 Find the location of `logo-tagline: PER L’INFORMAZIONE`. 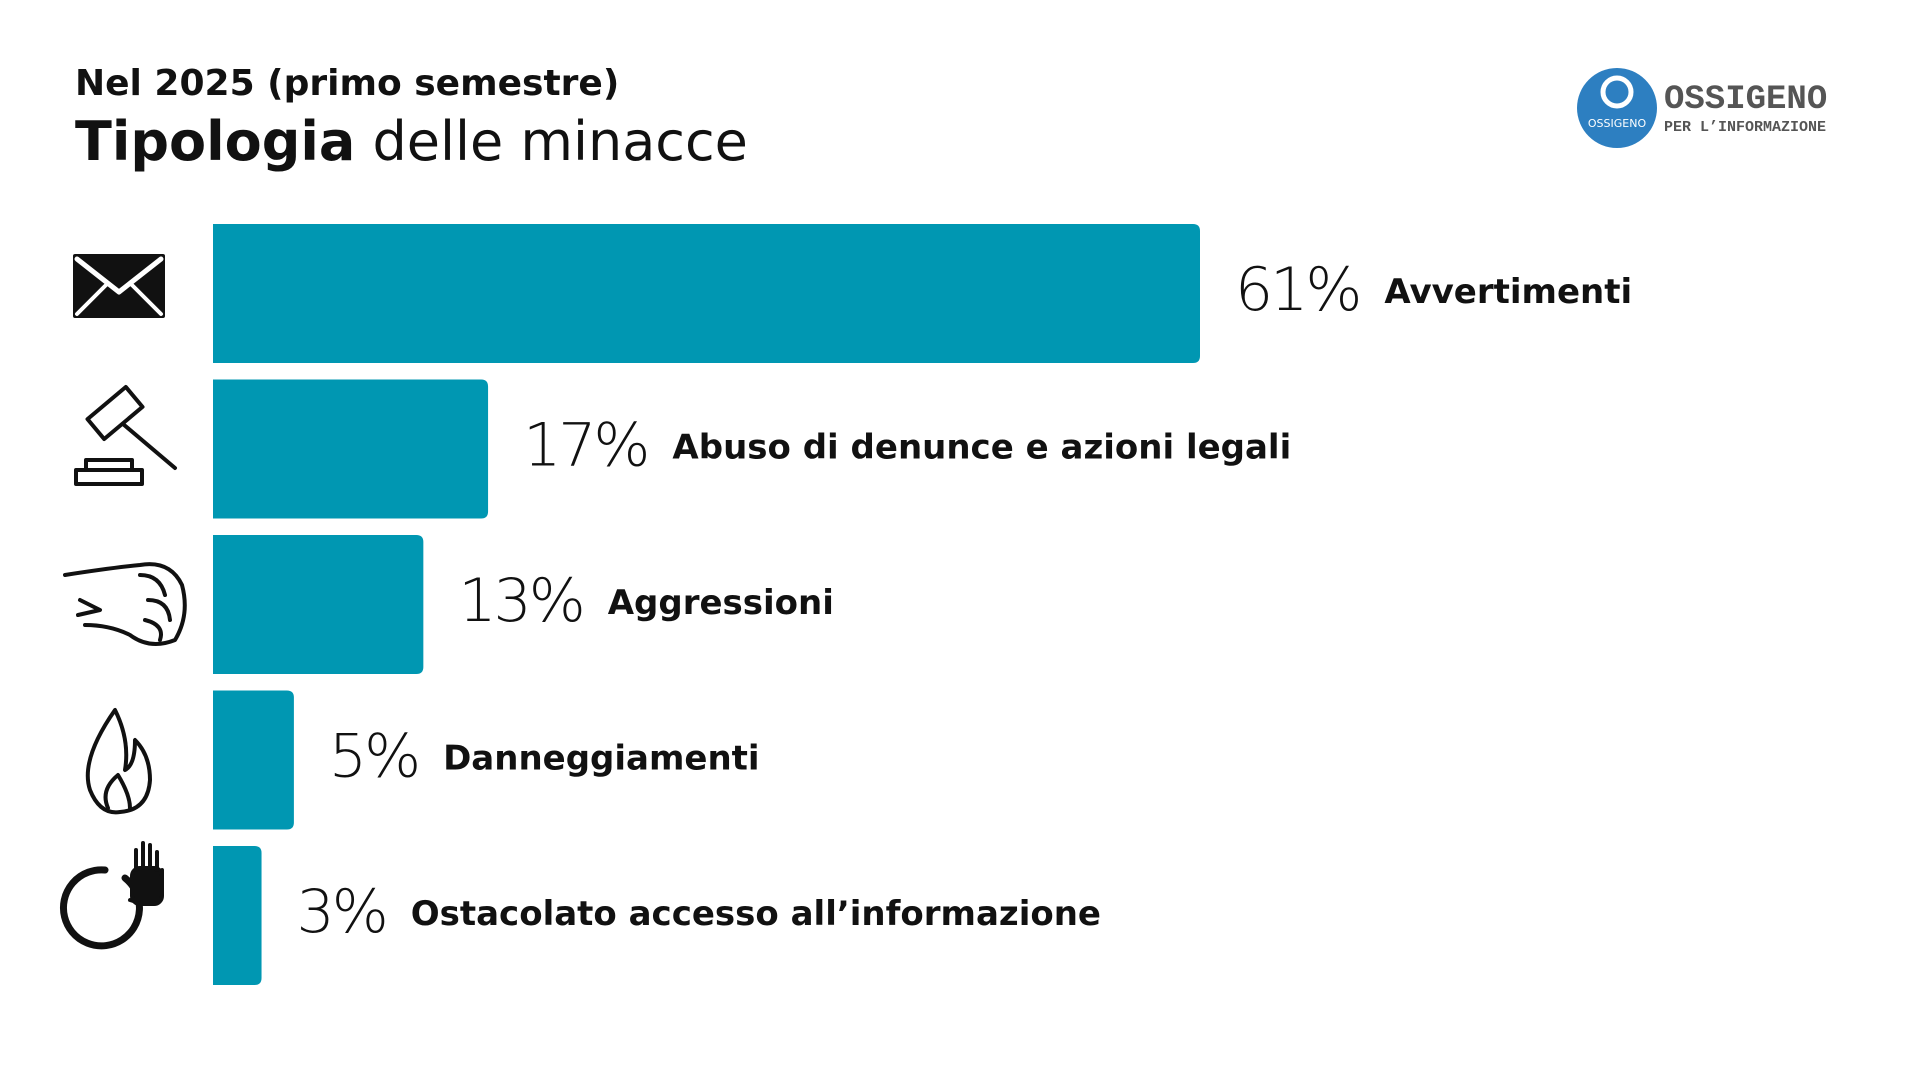

logo-tagline: PER L’INFORMAZIONE is located at coordinates (1745, 127).